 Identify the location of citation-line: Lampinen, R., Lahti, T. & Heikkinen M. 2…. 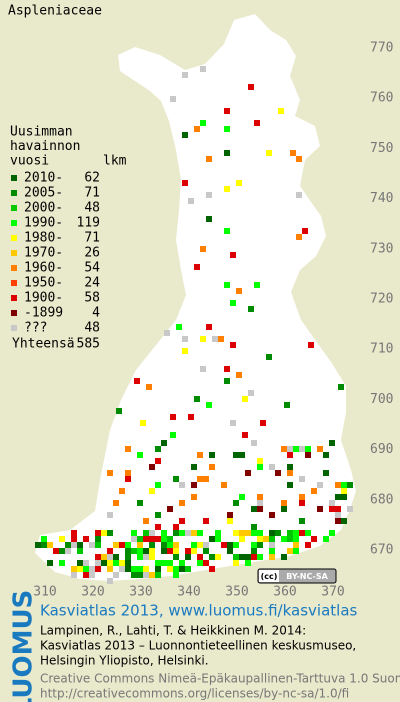
(173, 631).